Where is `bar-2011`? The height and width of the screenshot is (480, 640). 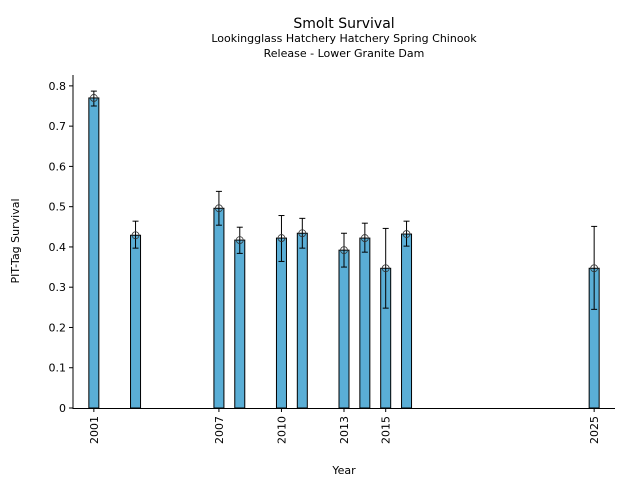 bar-2011 is located at coordinates (302, 320).